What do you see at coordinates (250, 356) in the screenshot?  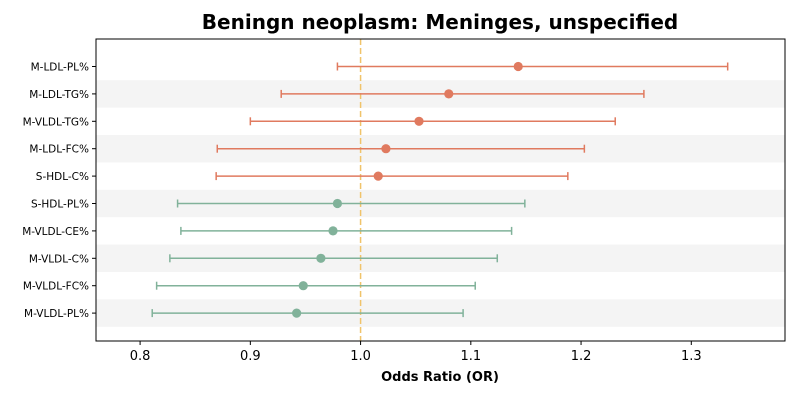 I see `x-tick-label: 0.9` at bounding box center [250, 356].